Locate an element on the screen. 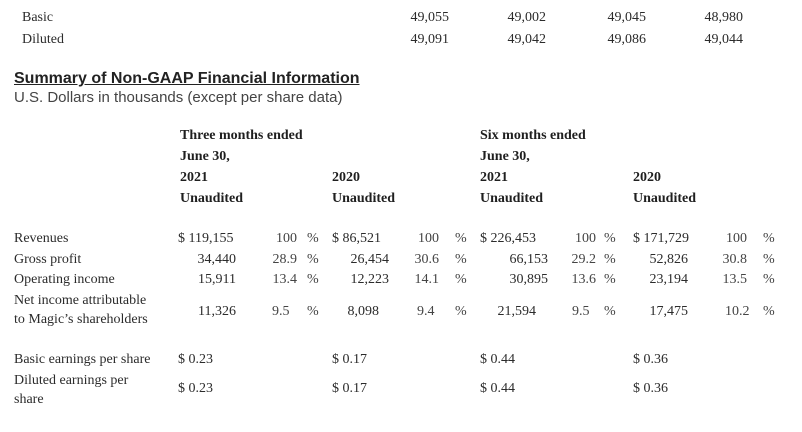  shares-diluted-label: Diluted is located at coordinates (43, 39).